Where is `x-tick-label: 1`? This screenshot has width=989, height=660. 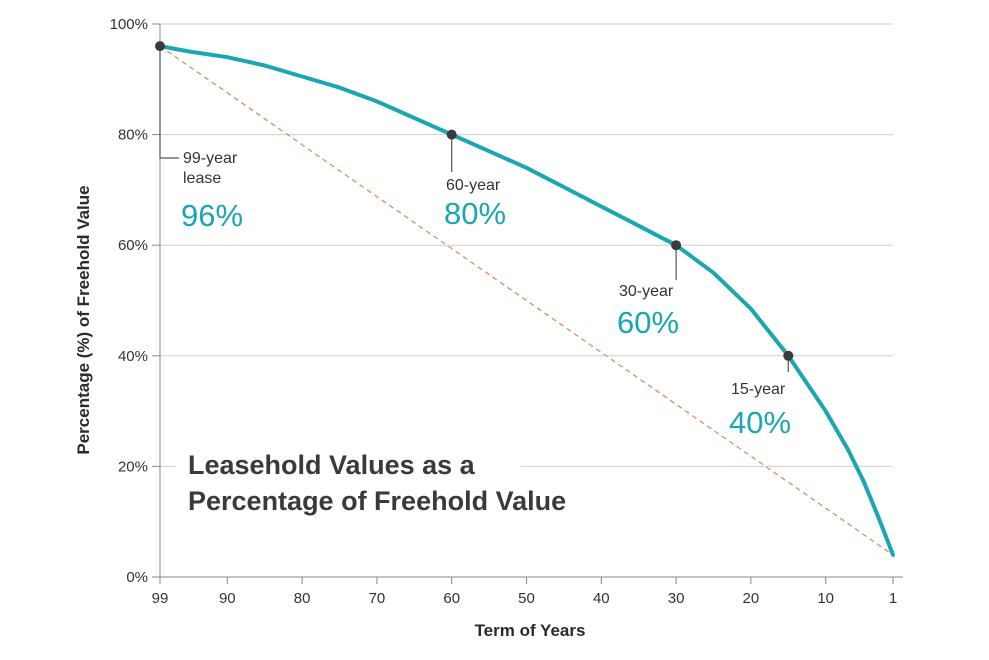 x-tick-label: 1 is located at coordinates (893, 598).